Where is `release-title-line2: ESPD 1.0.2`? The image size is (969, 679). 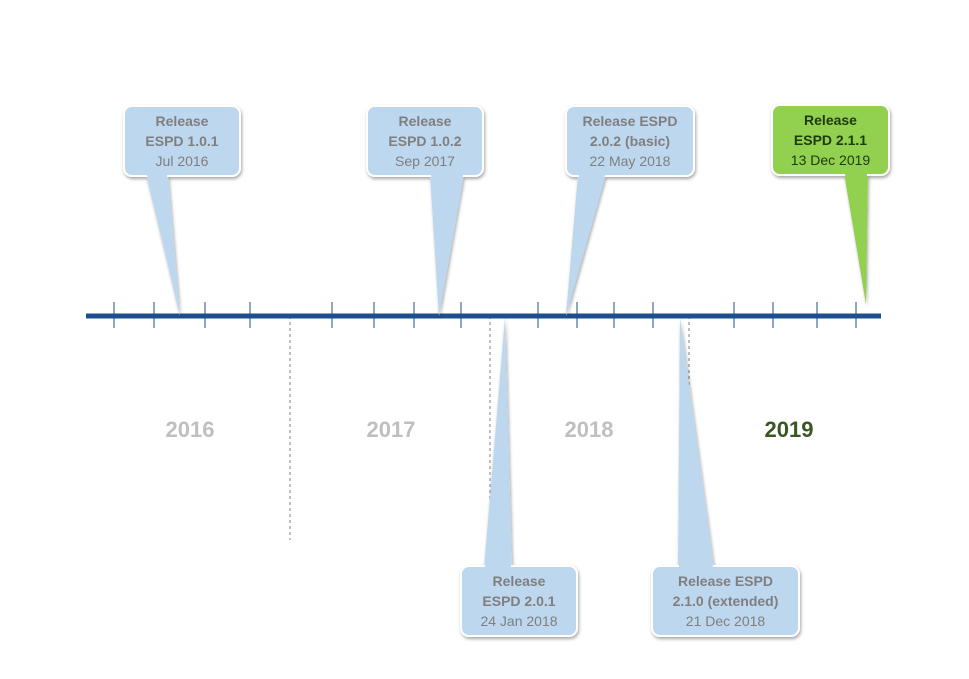 release-title-line2: ESPD 1.0.2 is located at coordinates (425, 141).